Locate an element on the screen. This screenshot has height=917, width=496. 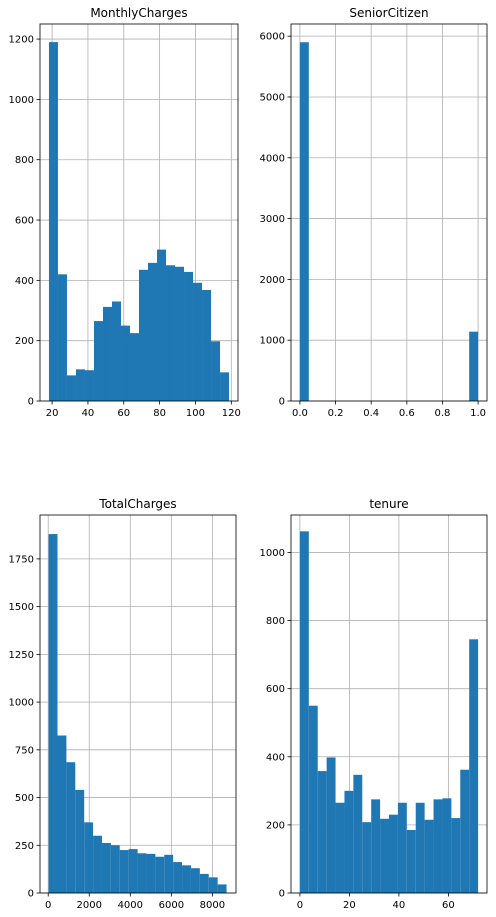
y-tick-label: 800 is located at coordinates (24, 160).